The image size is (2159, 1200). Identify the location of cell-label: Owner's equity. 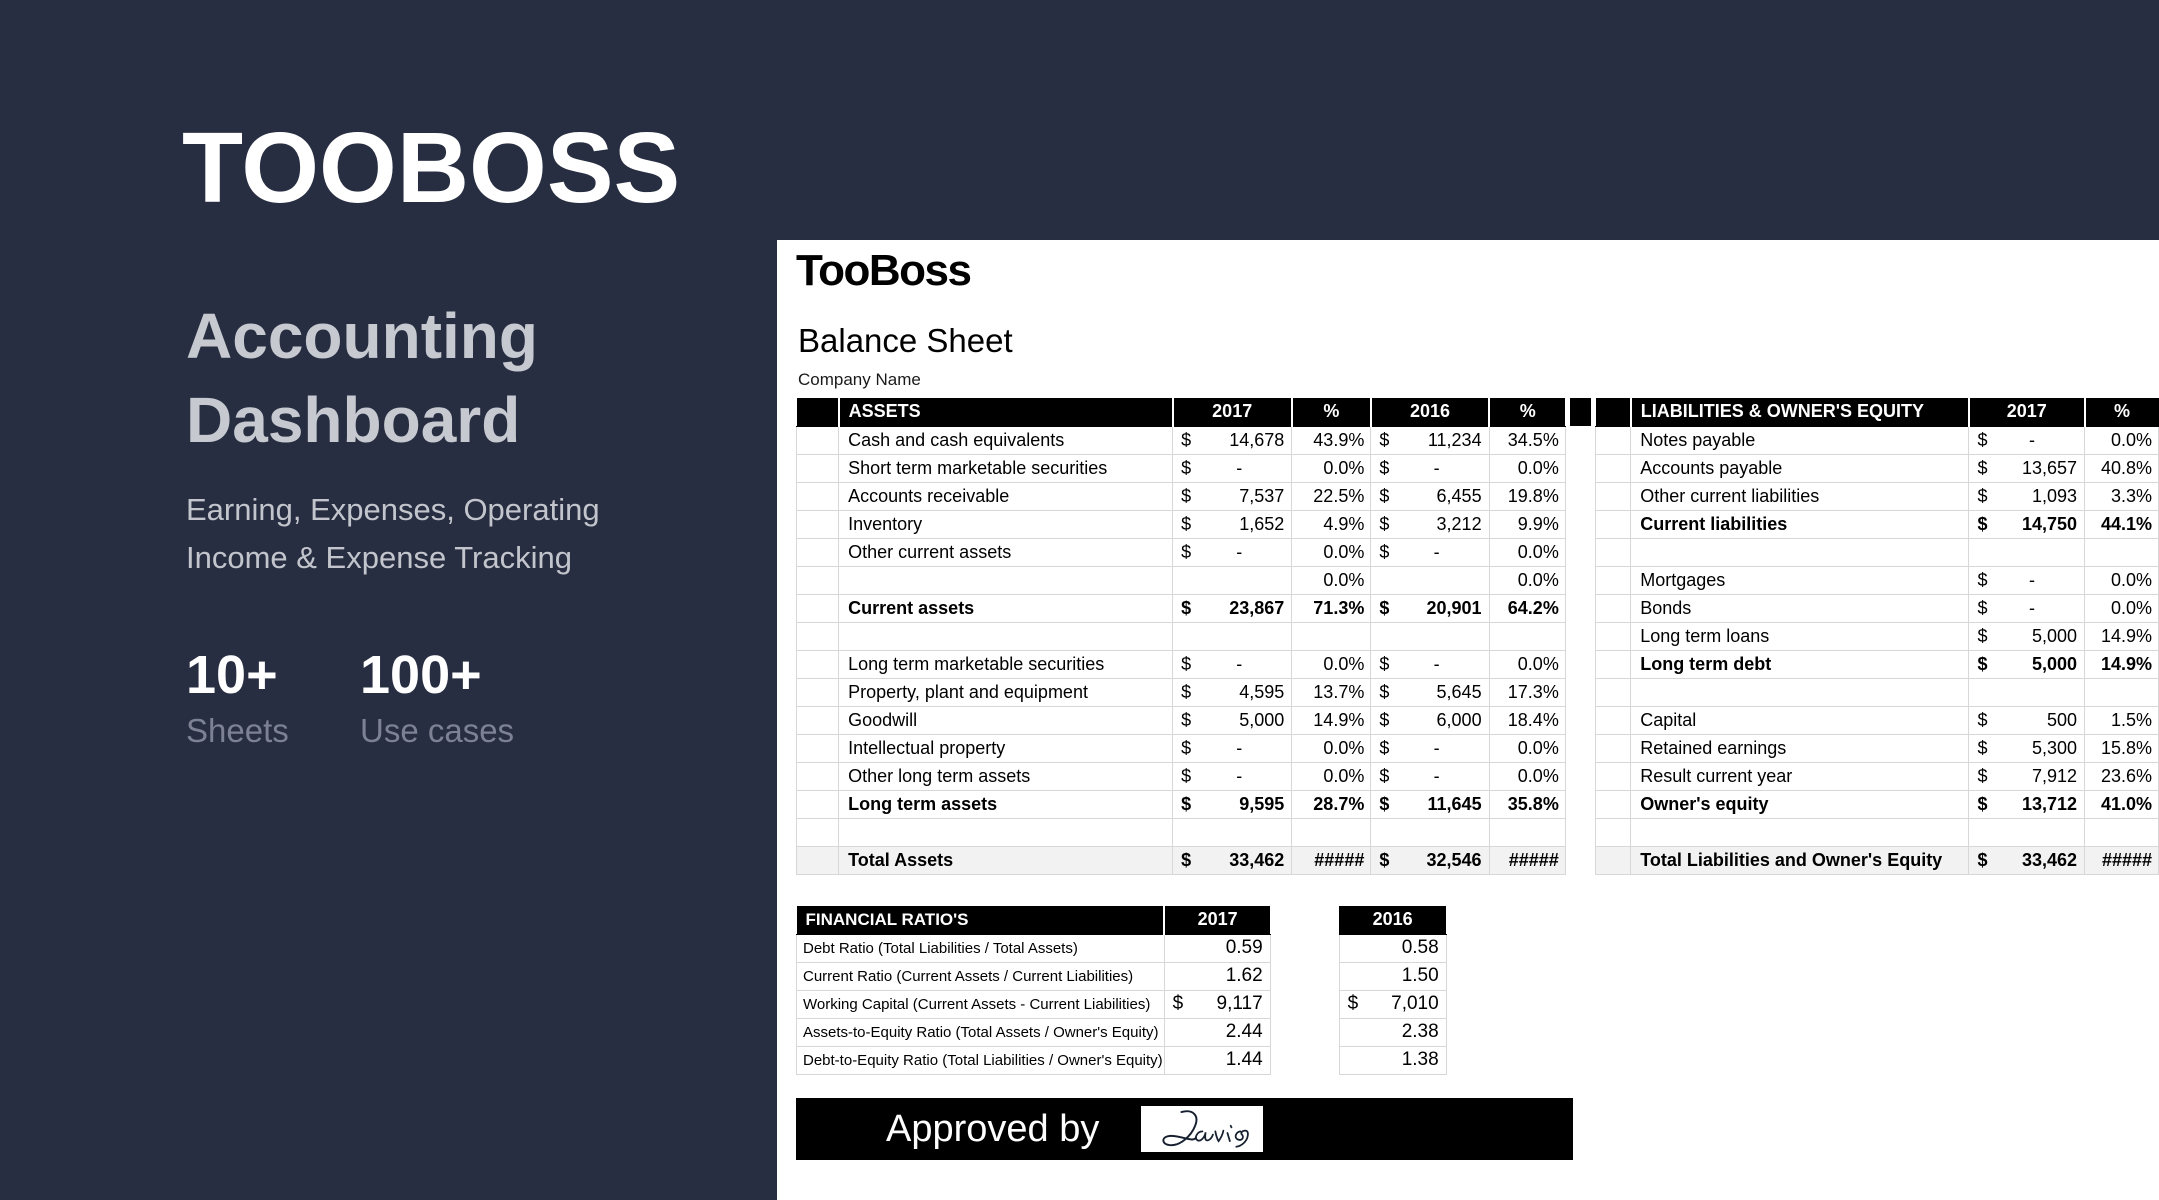
(1800, 804).